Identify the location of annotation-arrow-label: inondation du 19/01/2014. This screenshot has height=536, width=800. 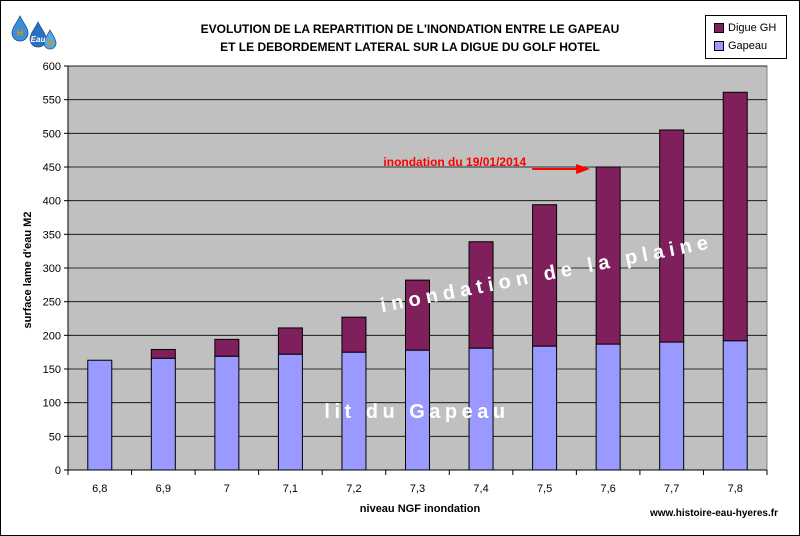
(454, 162).